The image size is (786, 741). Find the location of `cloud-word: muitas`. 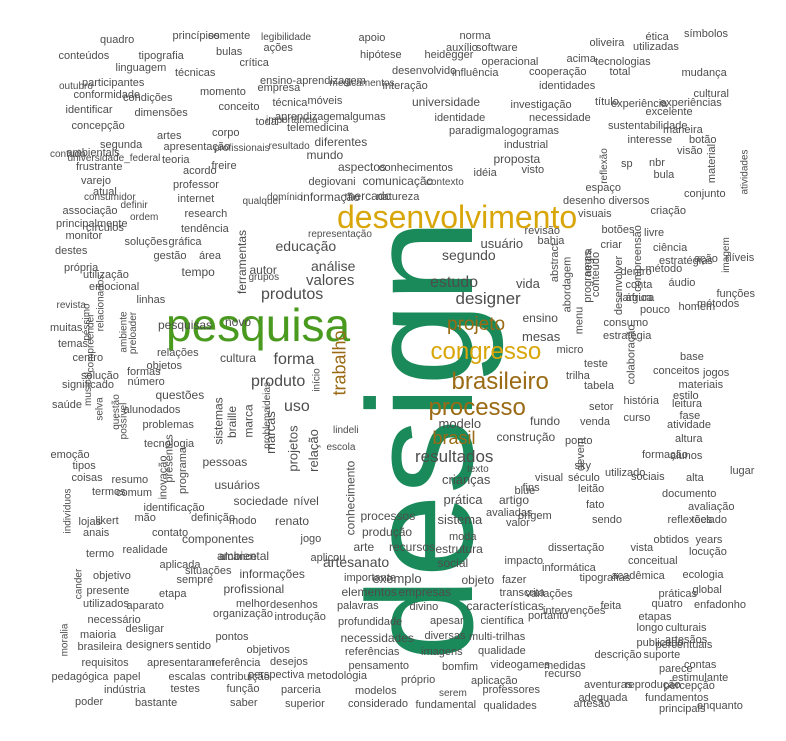

cloud-word: muitas is located at coordinates (66, 327).